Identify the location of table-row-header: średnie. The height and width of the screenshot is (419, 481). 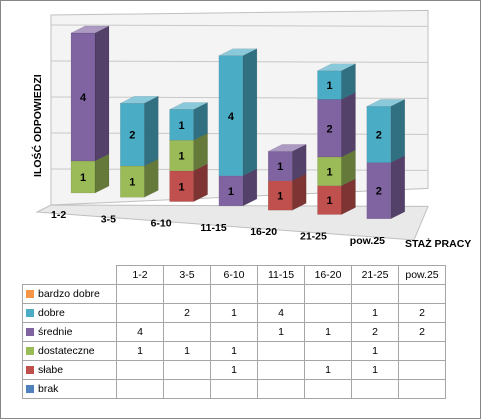
(69, 332).